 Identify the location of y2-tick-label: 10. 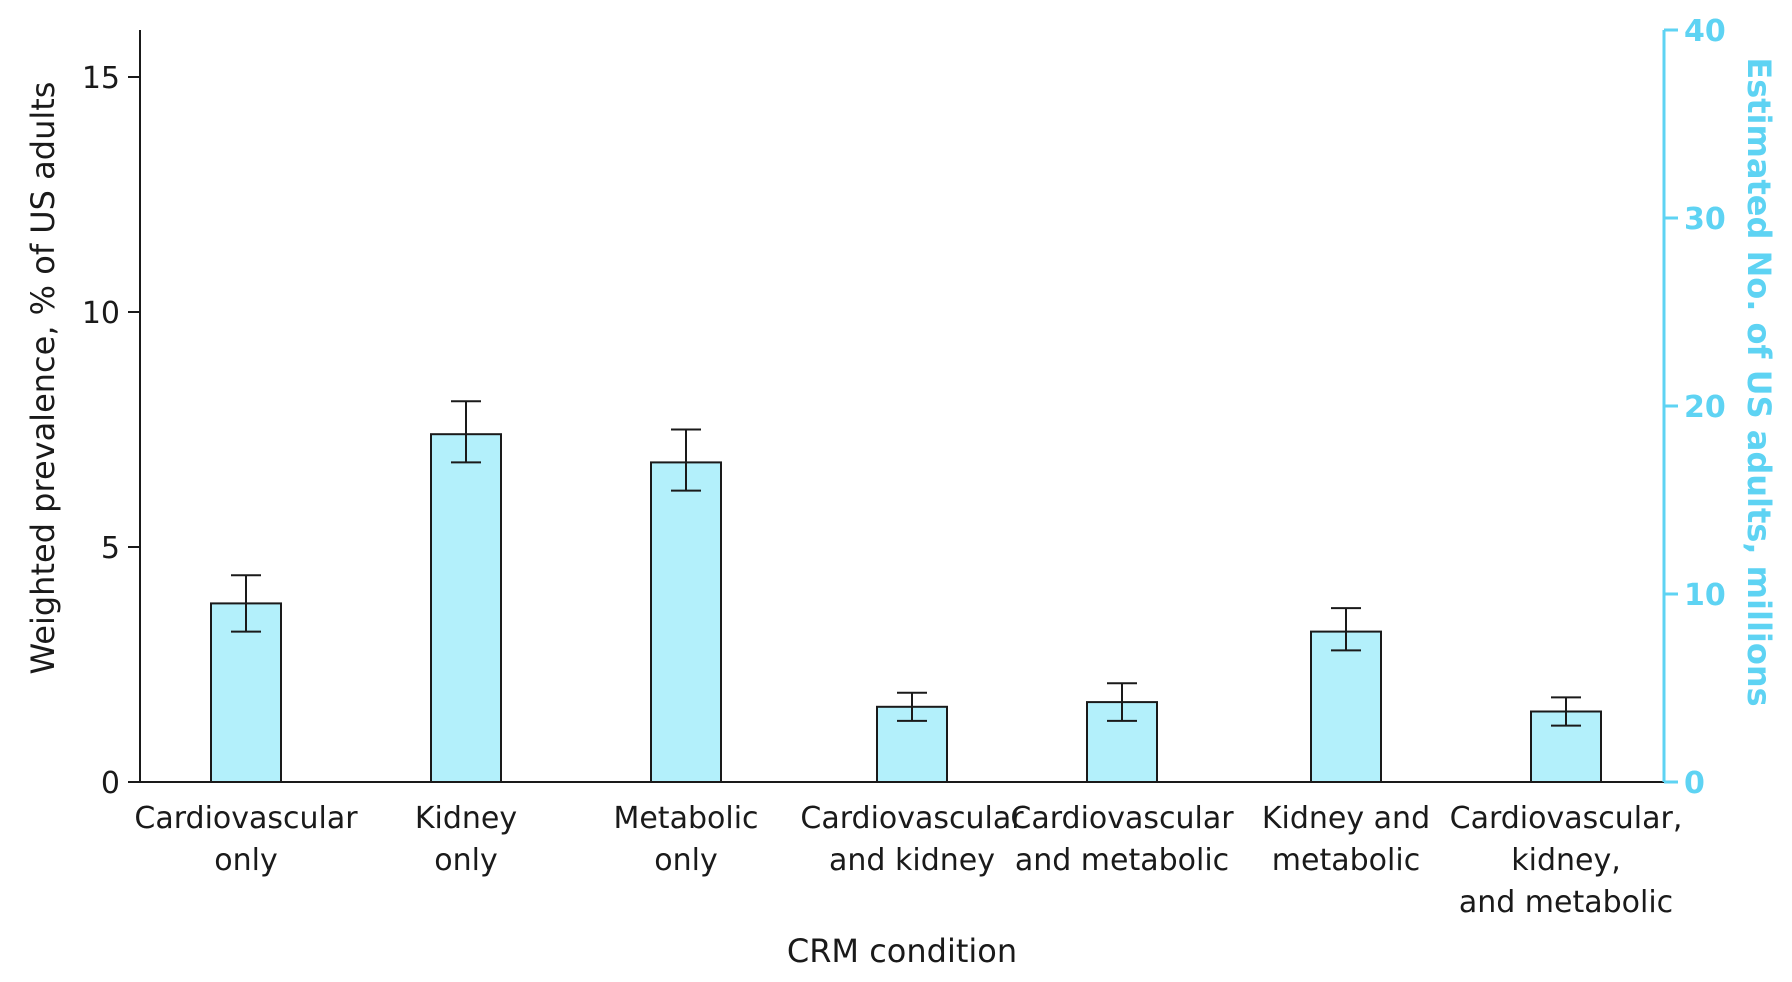
(1705, 595).